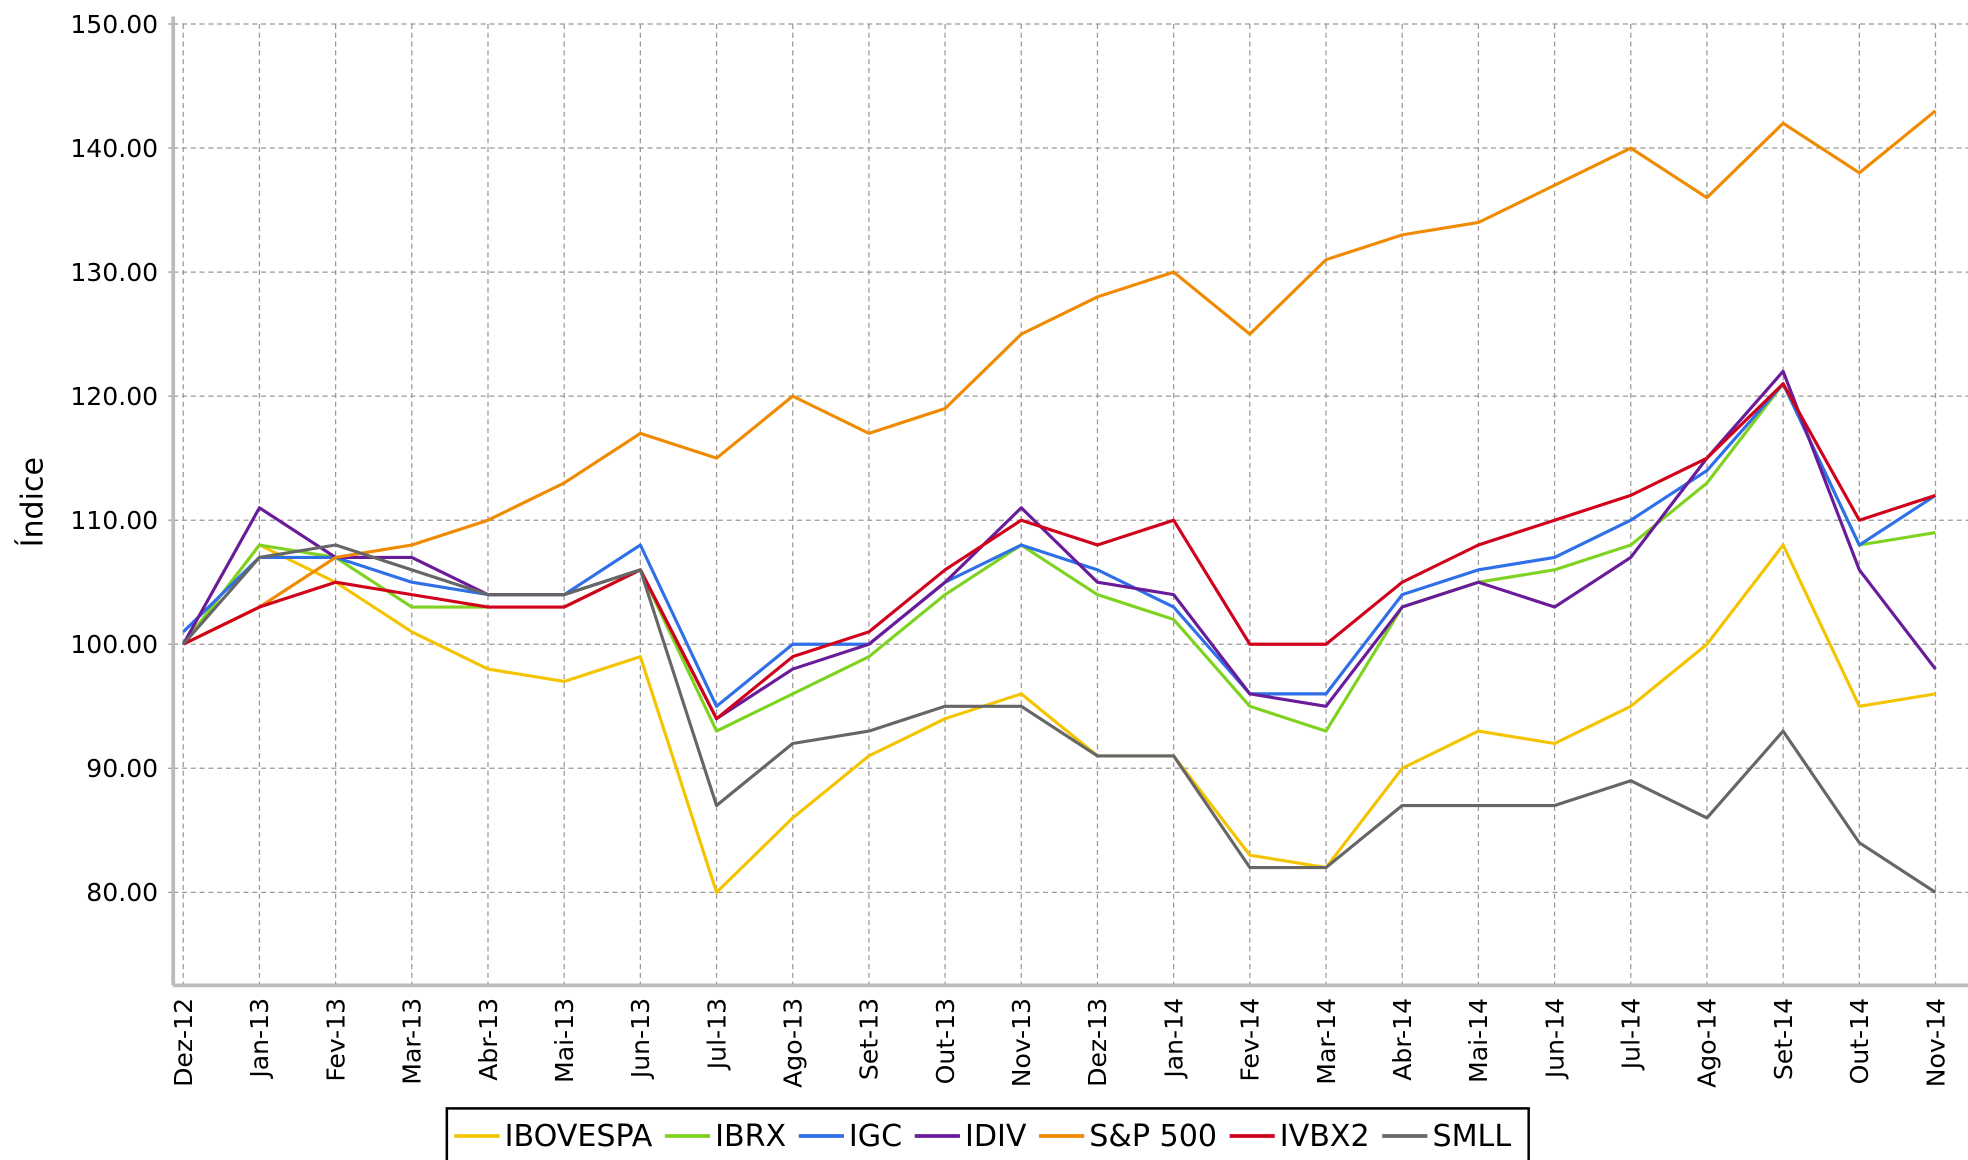  I want to click on legend-label: IBRX, so click(750, 1136).